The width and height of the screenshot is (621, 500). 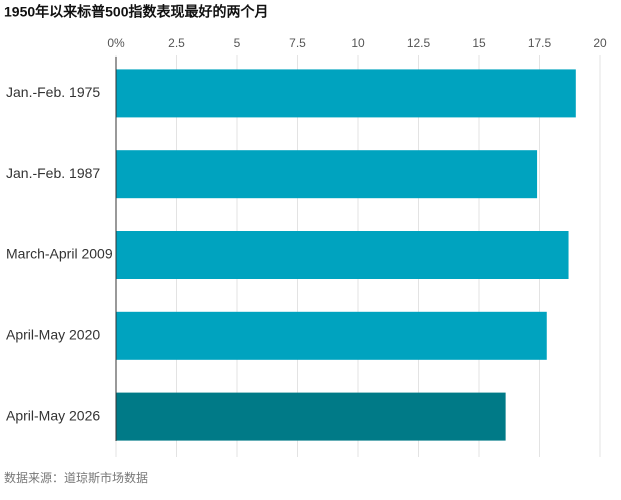 What do you see at coordinates (600, 43) in the screenshot?
I see `x-tick-label: 20` at bounding box center [600, 43].